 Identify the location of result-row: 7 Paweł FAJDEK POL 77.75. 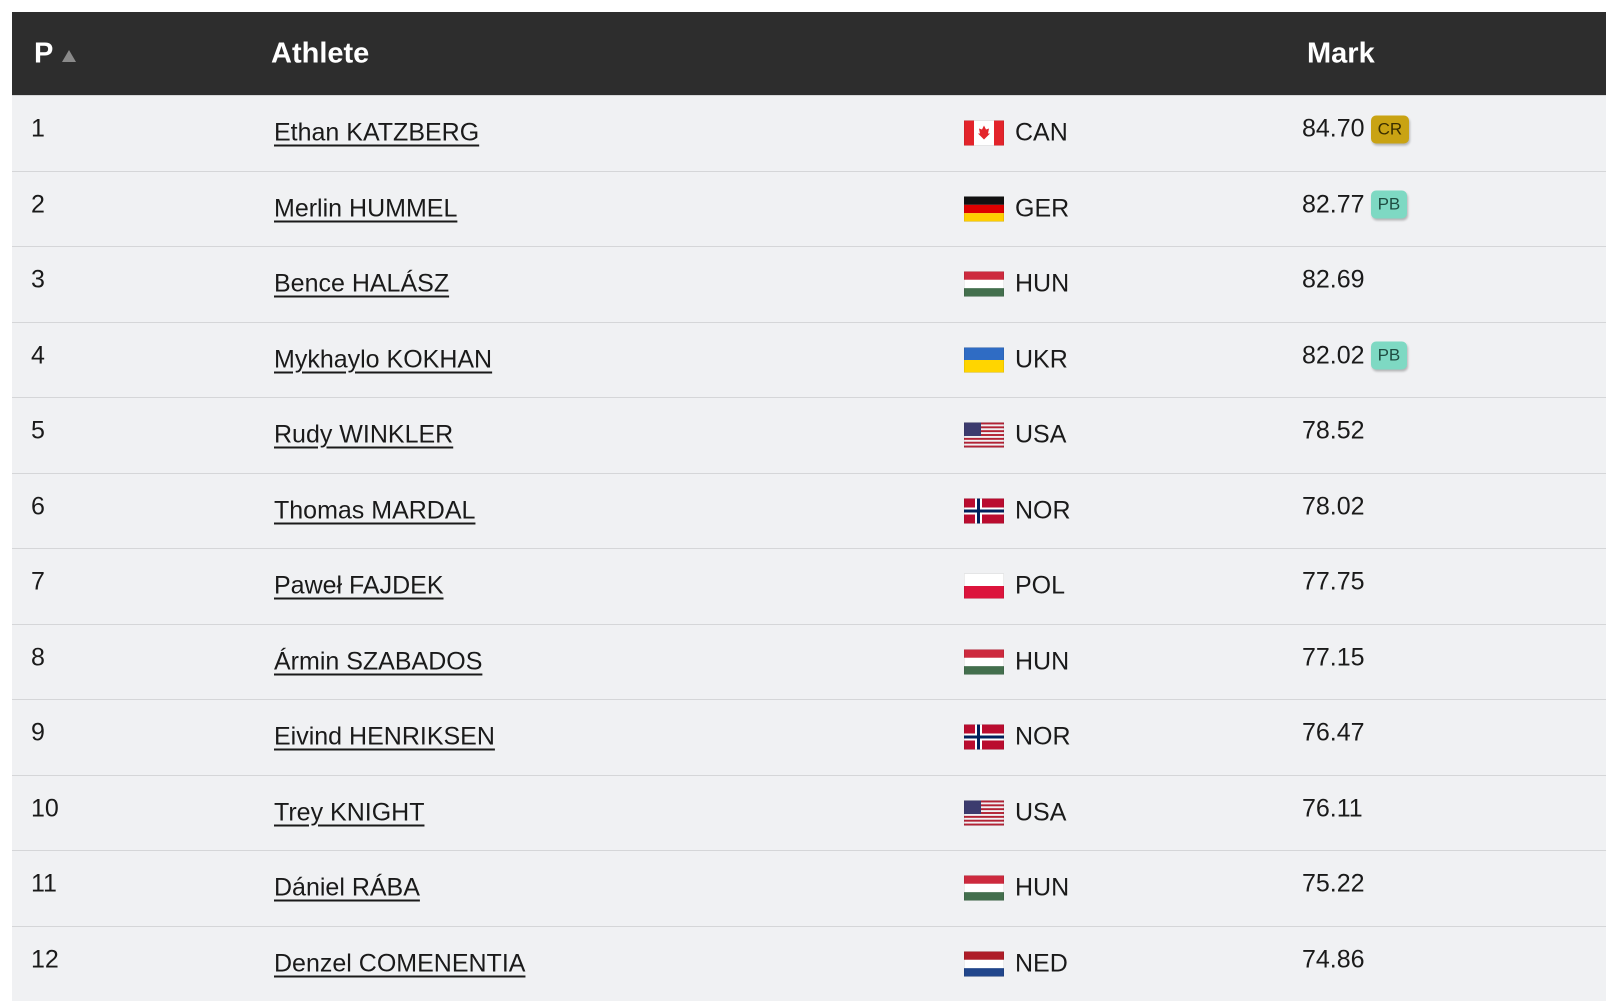
(809, 586).